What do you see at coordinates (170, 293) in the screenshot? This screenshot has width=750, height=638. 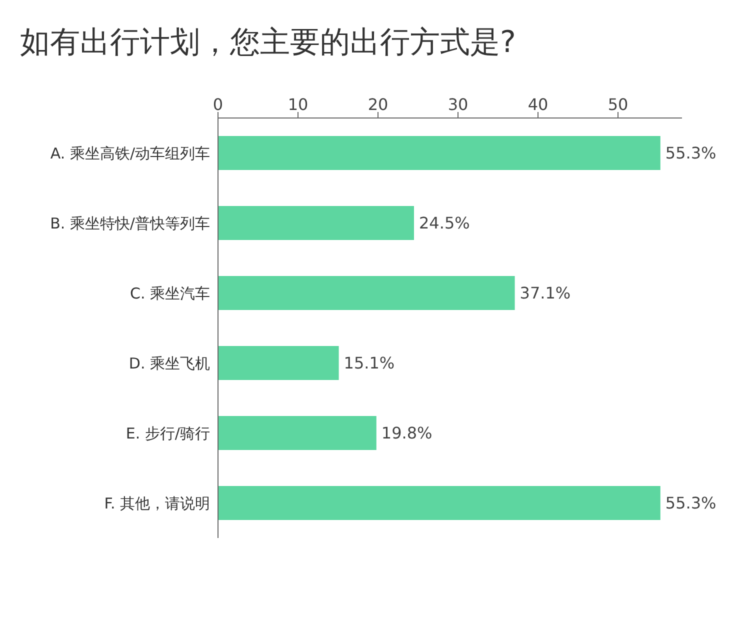 I see `y-tick-label: C. 乘坐汽车` at bounding box center [170, 293].